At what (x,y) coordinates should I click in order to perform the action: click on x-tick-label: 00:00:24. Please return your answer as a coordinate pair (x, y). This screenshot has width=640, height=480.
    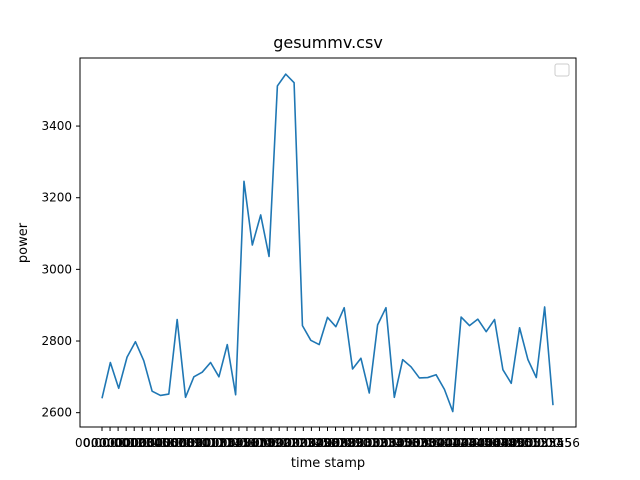
    Looking at the image, I should click on (295, 443).